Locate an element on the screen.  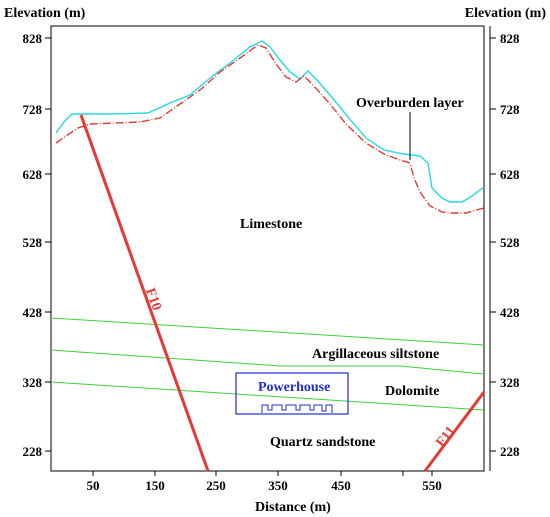
overburden-label: Overburden layer is located at coordinates (410, 103).